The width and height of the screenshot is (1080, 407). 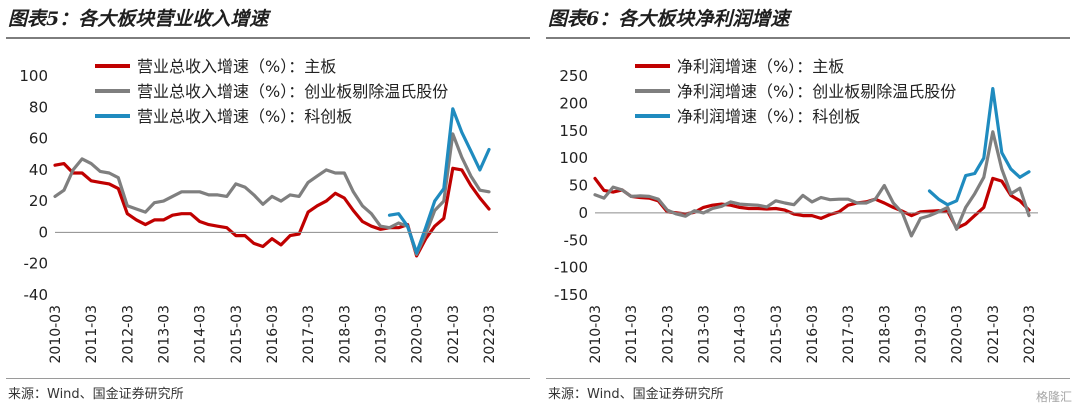 What do you see at coordinates (578, 186) in the screenshot?
I see `y-tick-label: 50` at bounding box center [578, 186].